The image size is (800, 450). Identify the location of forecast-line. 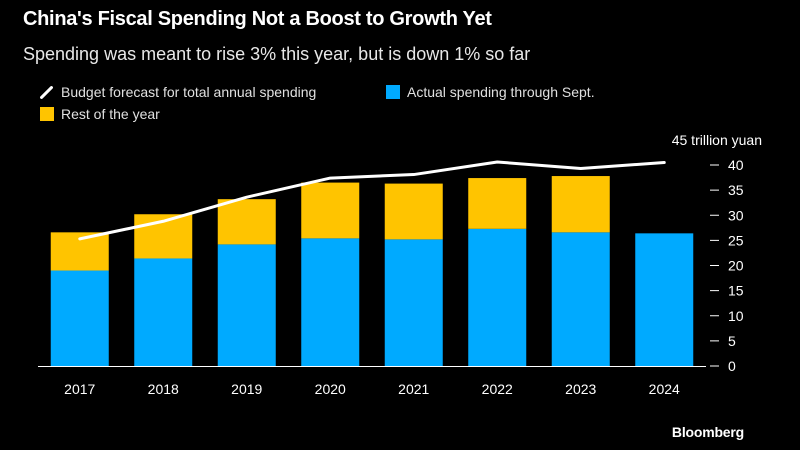
(372, 200).